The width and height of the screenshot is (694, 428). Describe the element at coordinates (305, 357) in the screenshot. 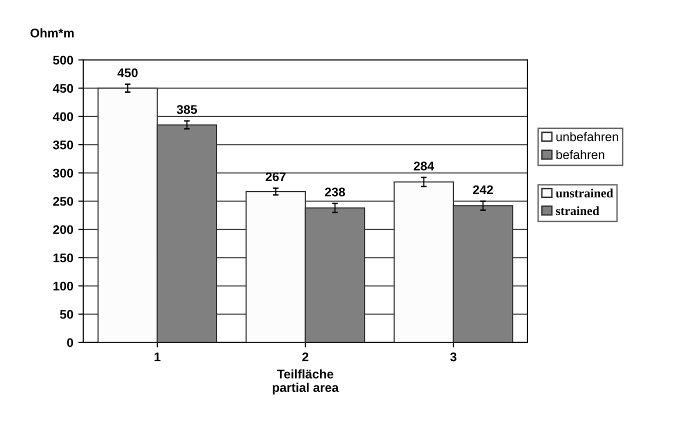

I see `x-tick-label: 2` at that location.